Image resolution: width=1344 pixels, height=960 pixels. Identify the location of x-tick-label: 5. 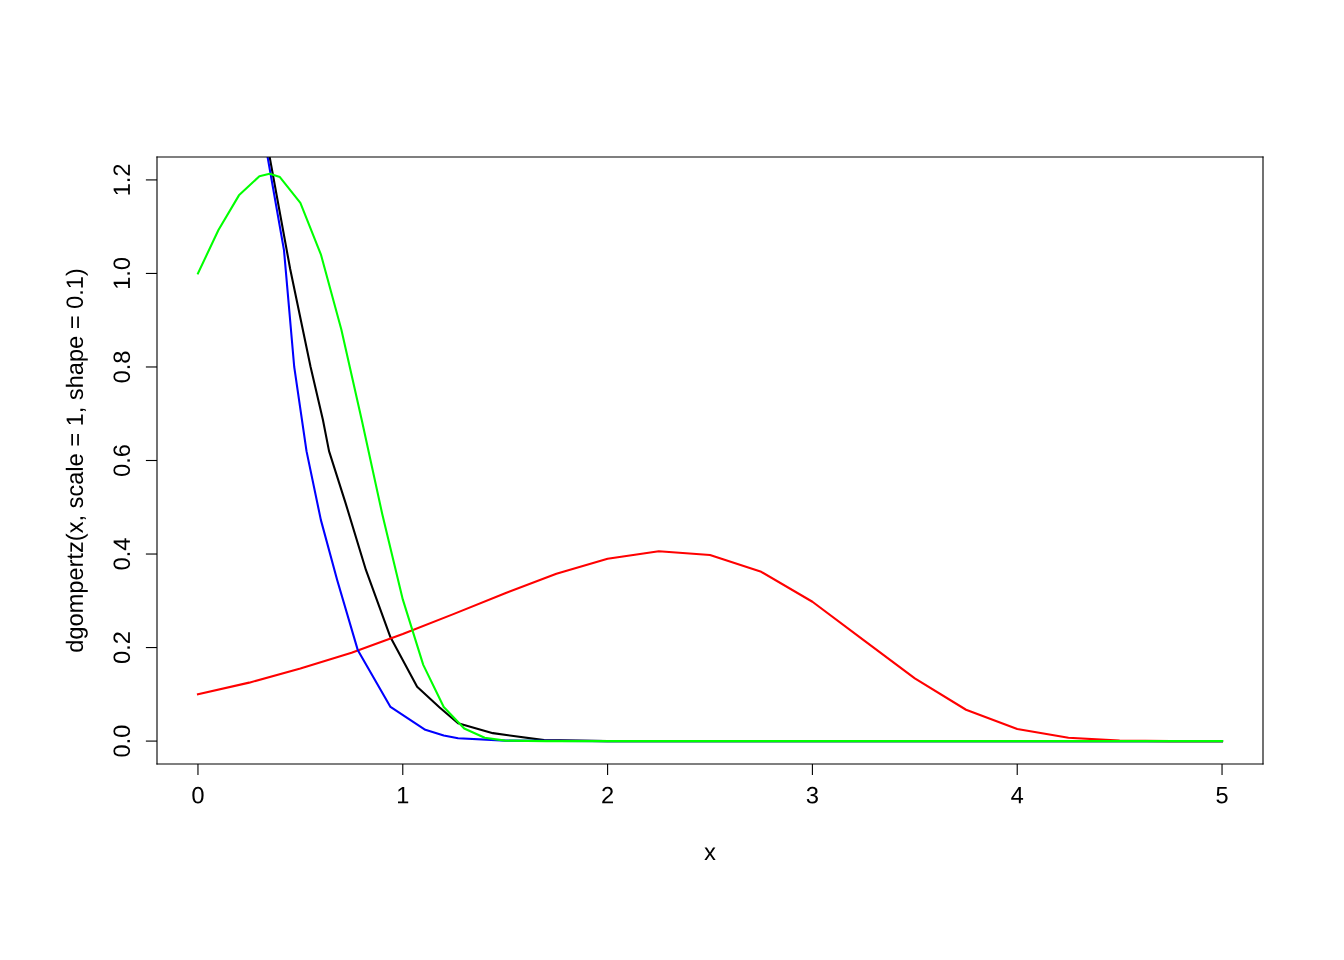
(1222, 795).